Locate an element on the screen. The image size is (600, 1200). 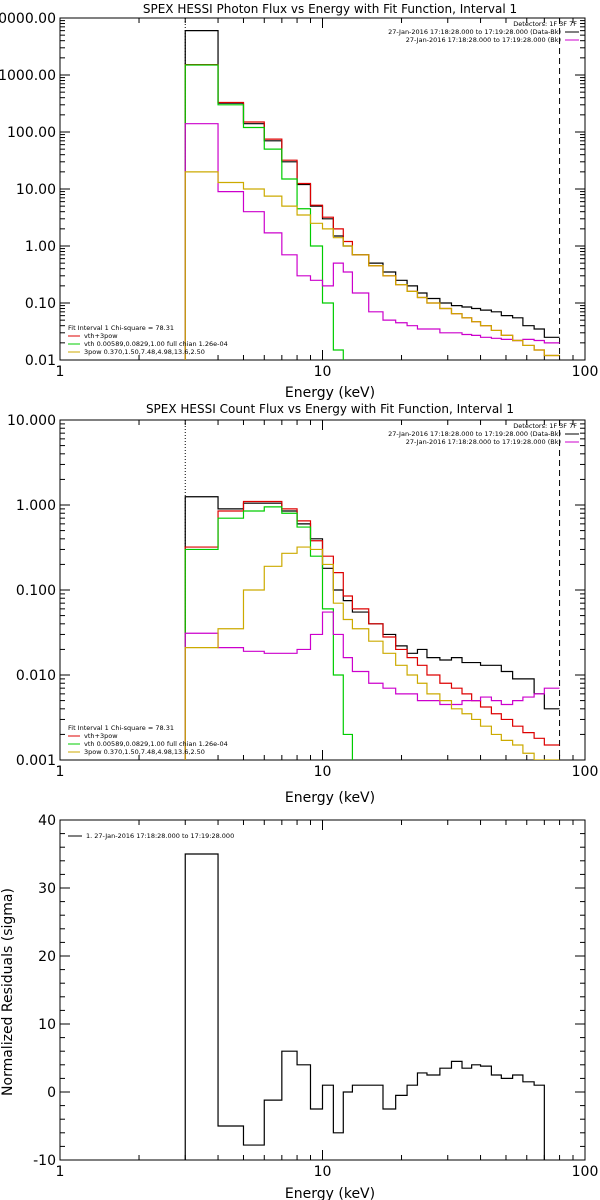
y-tick-label: 30 is located at coordinates (47, 889).